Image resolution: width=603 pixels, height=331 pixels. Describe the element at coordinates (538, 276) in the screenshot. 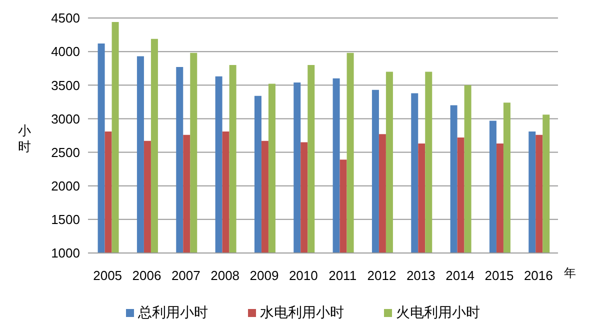

I see `x-tick-label: 2016` at that location.